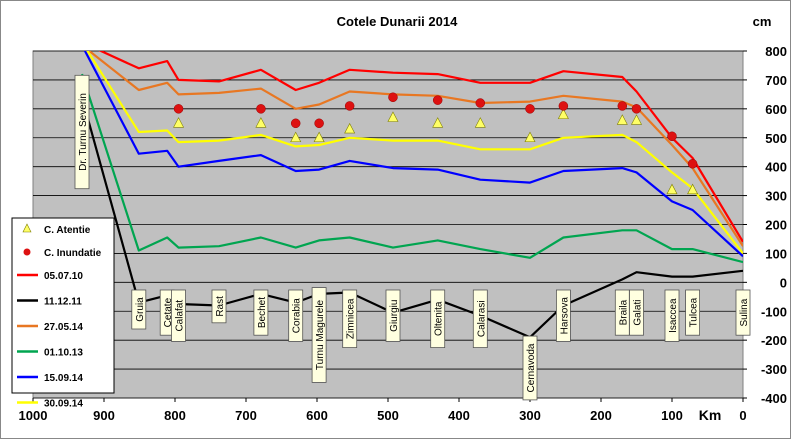 Image resolution: width=791 pixels, height=439 pixels. I want to click on legend-entry: 15.09.14, so click(50, 378).